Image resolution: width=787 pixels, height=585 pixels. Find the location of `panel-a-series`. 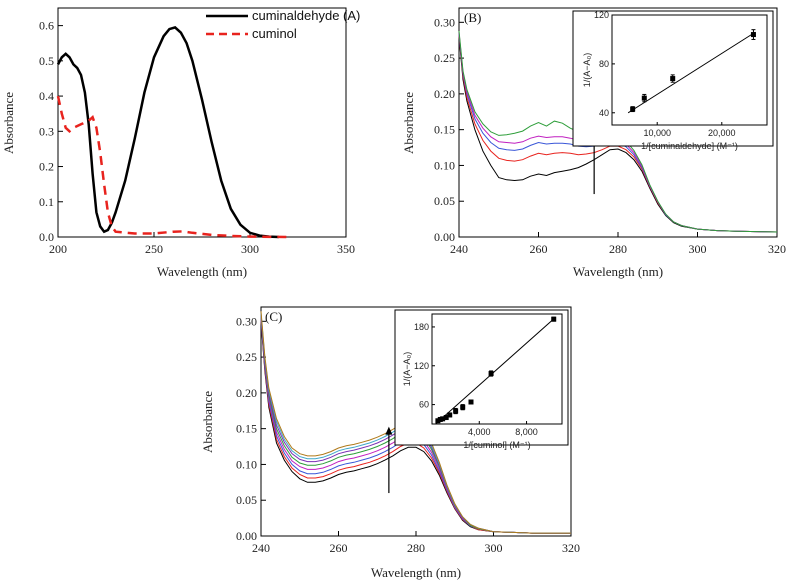

panel-a-series is located at coordinates (172, 132).